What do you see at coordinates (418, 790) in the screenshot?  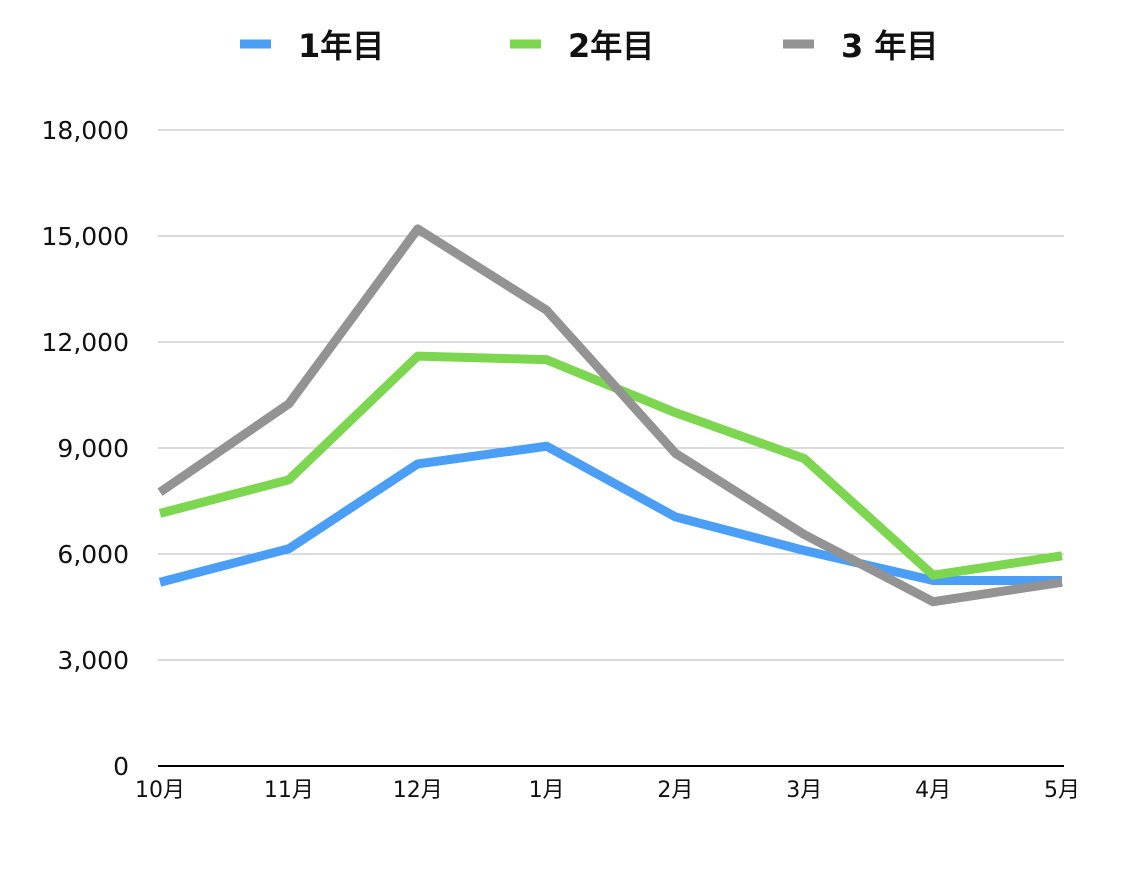 I see `x-tick-label: 12月` at bounding box center [418, 790].